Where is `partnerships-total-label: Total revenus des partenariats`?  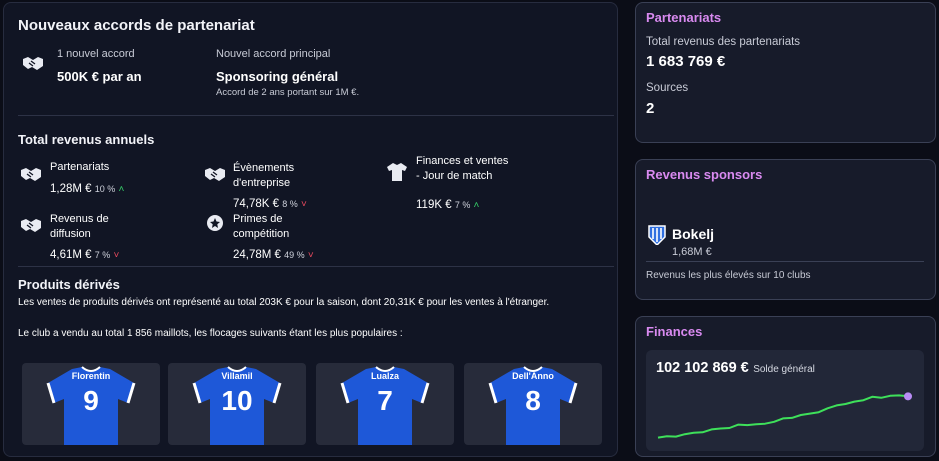 partnerships-total-label: Total revenus des partenariats is located at coordinates (723, 42).